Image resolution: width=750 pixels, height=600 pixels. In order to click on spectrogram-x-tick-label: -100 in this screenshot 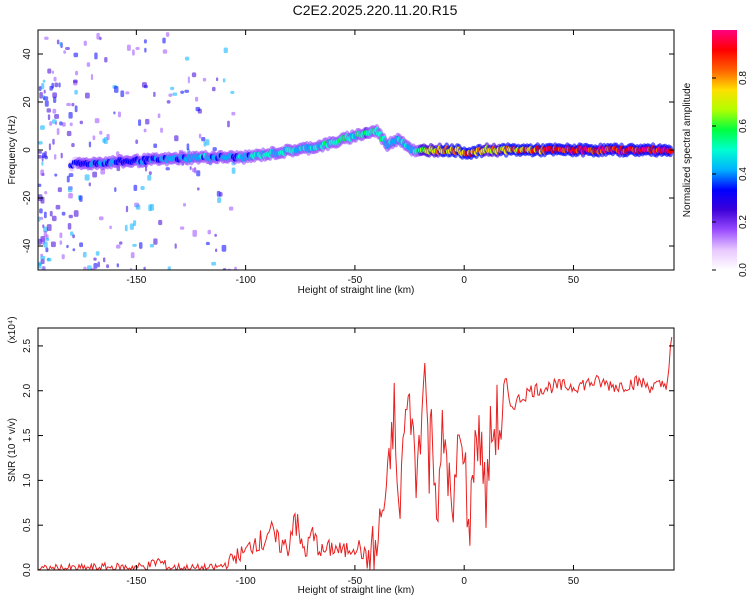, I will do `click(246, 280)`.